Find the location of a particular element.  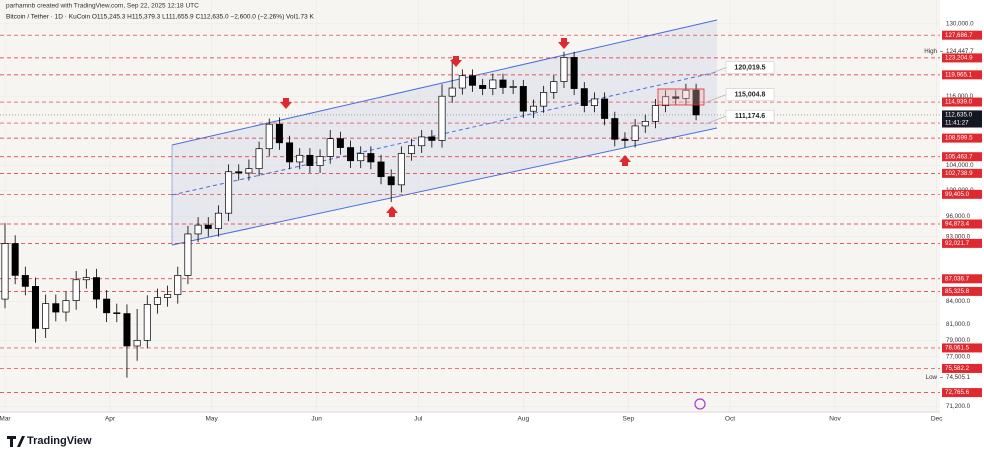

leader-line is located at coordinates (715, 98).